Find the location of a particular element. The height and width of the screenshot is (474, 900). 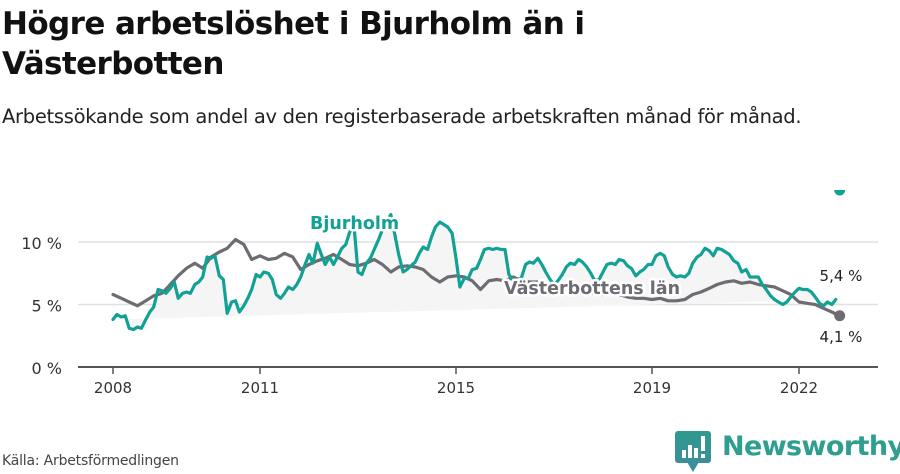

svg-text: 4,1 % is located at coordinates (841, 337).